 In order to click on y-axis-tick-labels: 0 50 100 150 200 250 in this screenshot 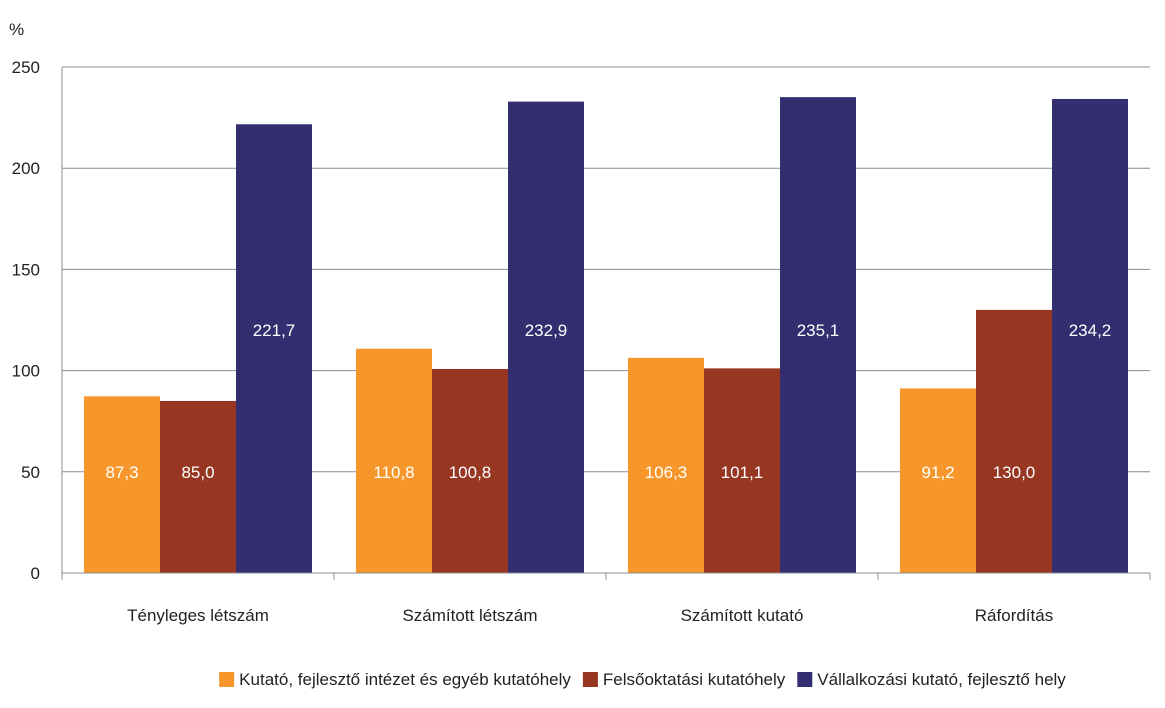, I will do `click(26, 320)`.